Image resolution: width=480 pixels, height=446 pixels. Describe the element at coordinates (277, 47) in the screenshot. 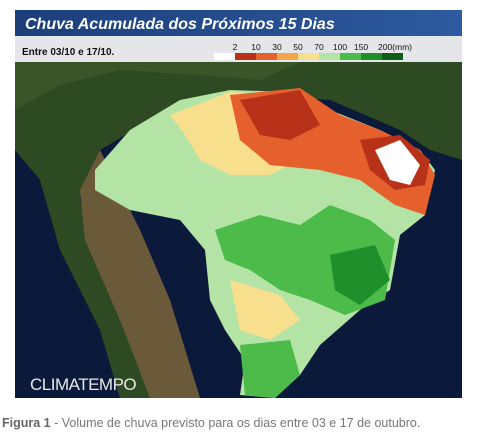

I see `legend-label: 30` at that location.